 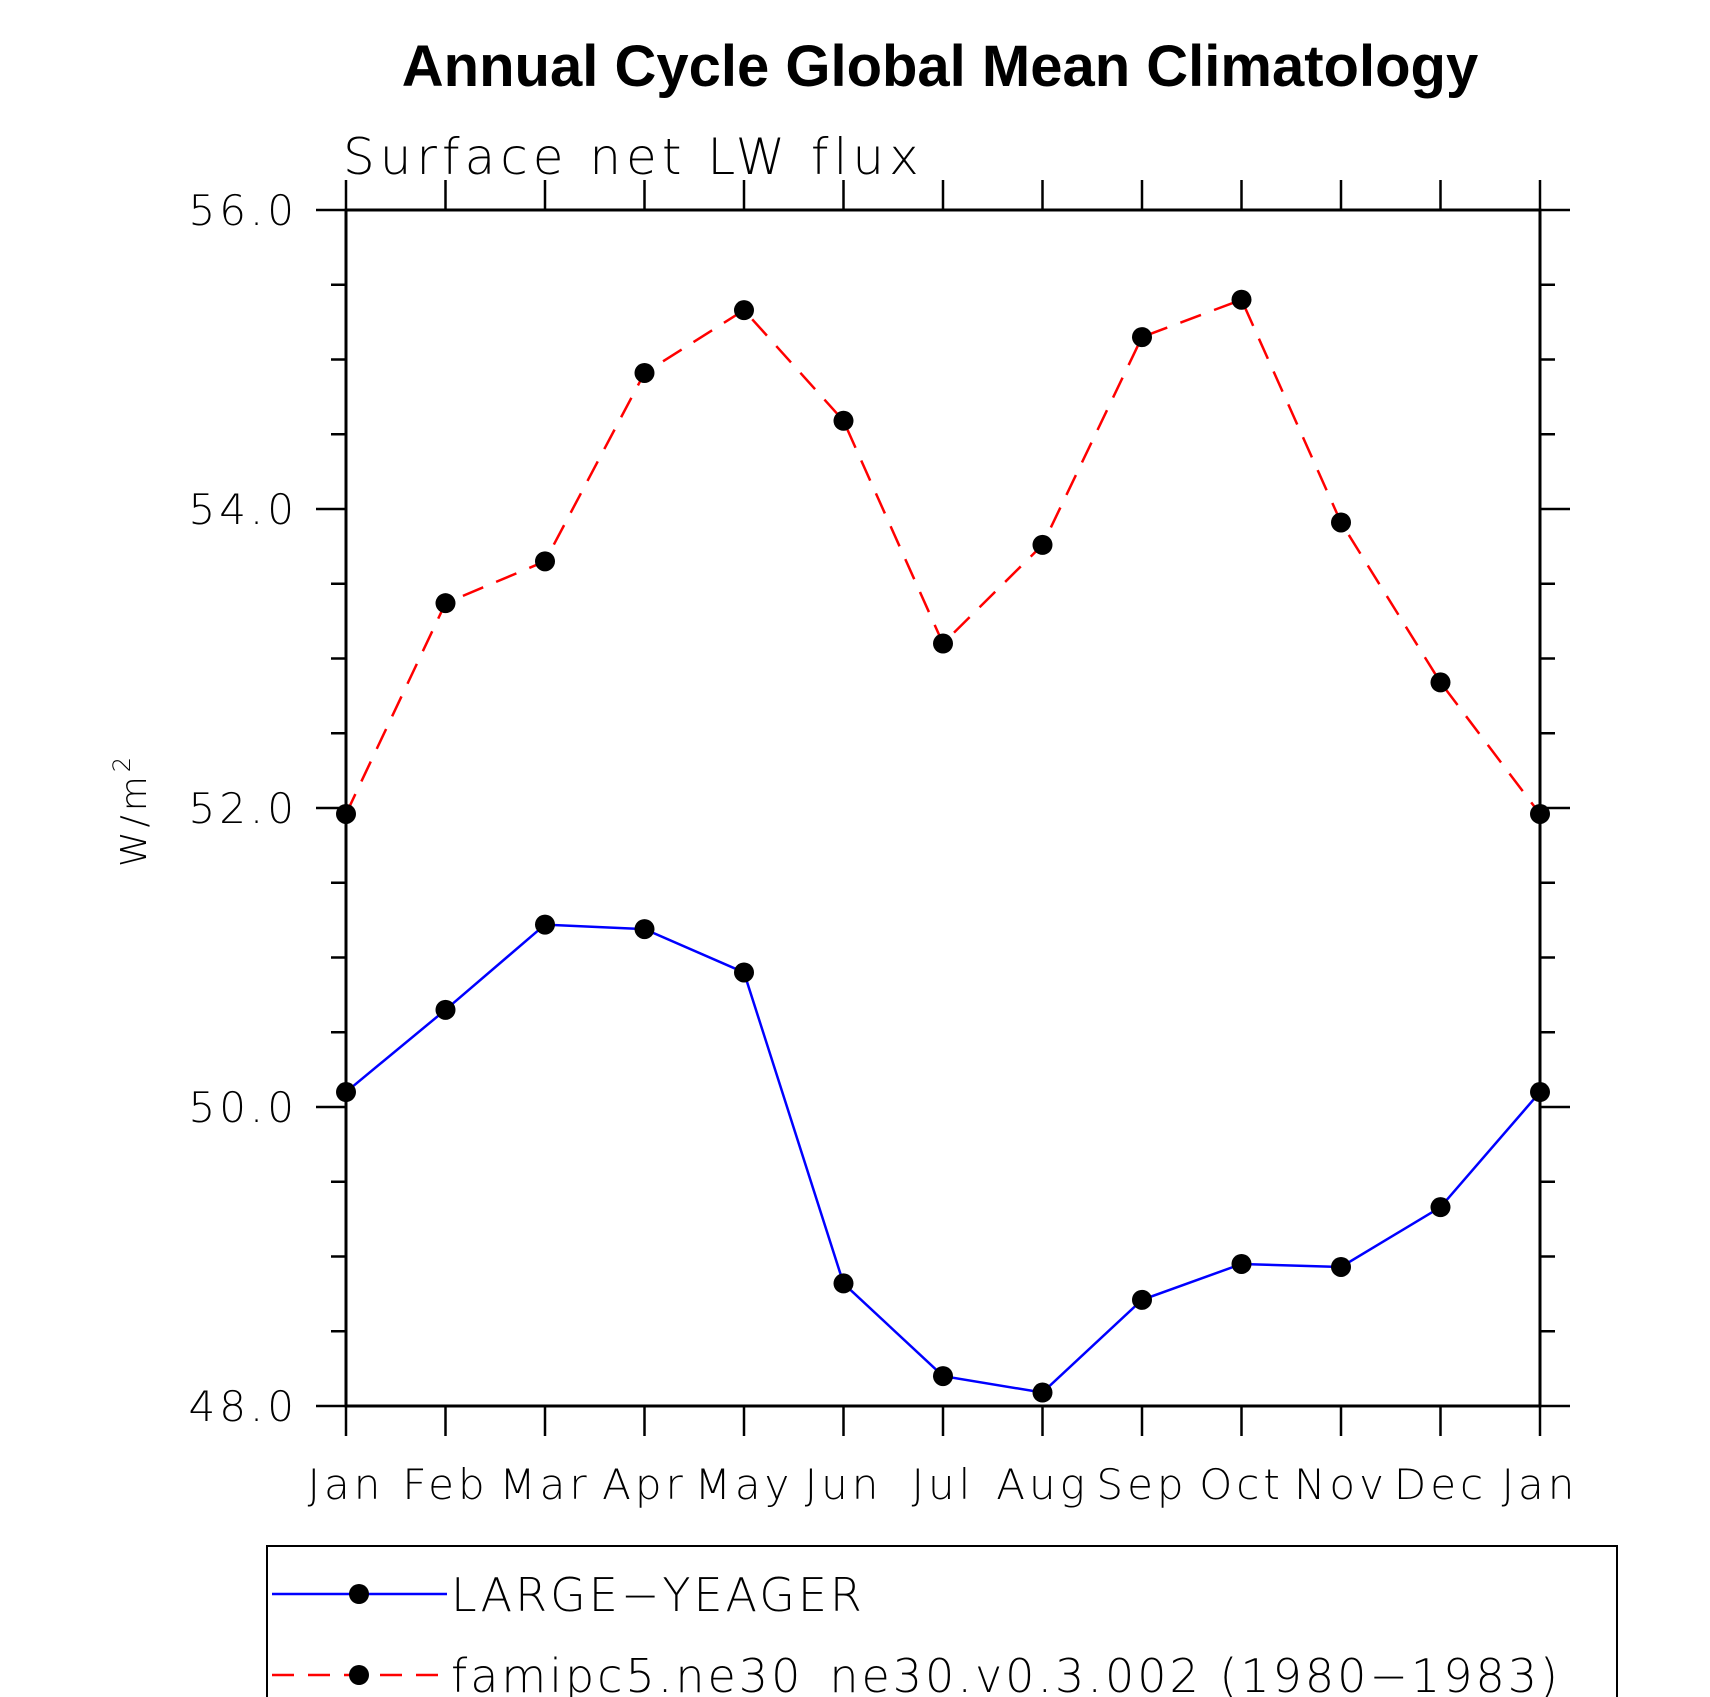 I want to click on y-axis-label-unit: W/m, so click(x=134, y=819).